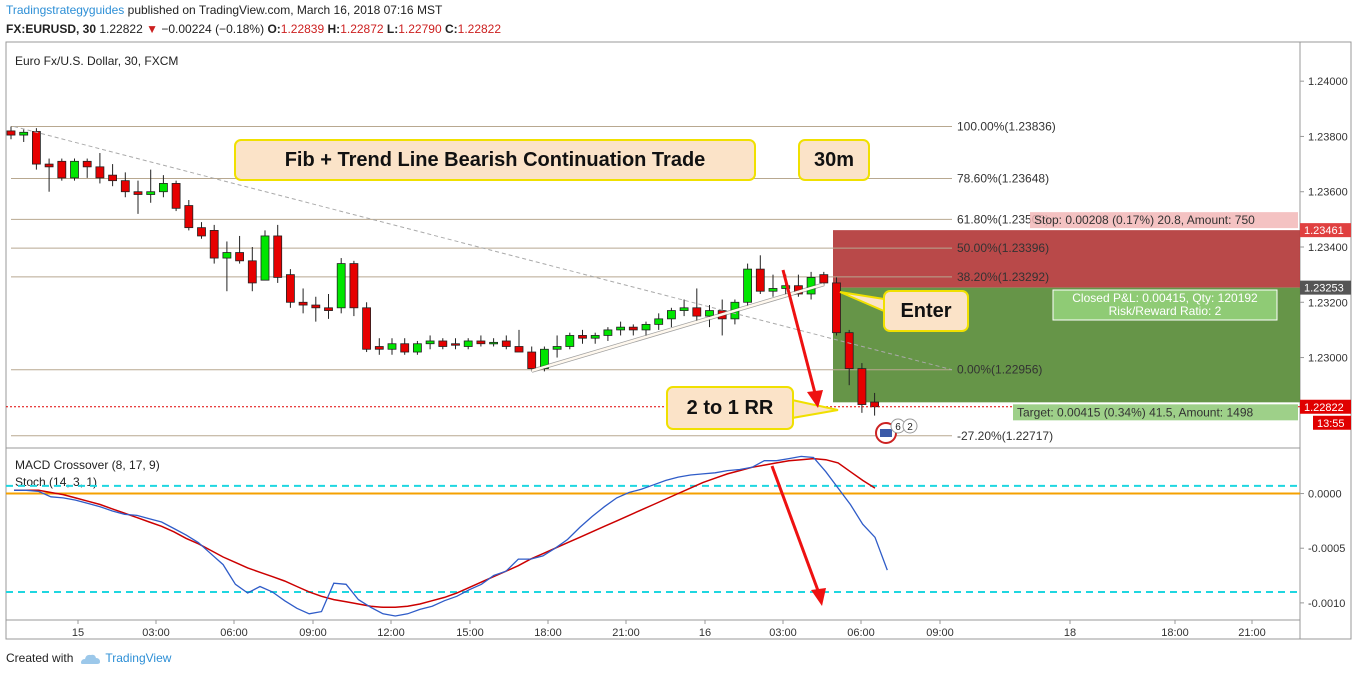 The height and width of the screenshot is (676, 1357). Describe the element at coordinates (78, 633) in the screenshot. I see `time-tick-label: 15` at that location.